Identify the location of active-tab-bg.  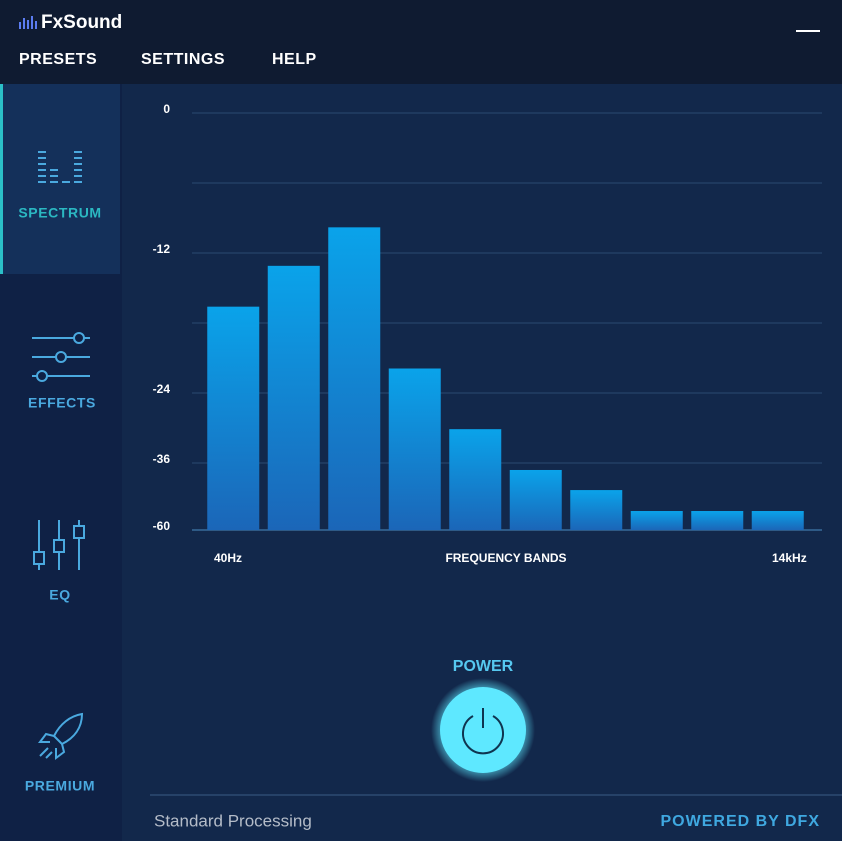
(60, 179).